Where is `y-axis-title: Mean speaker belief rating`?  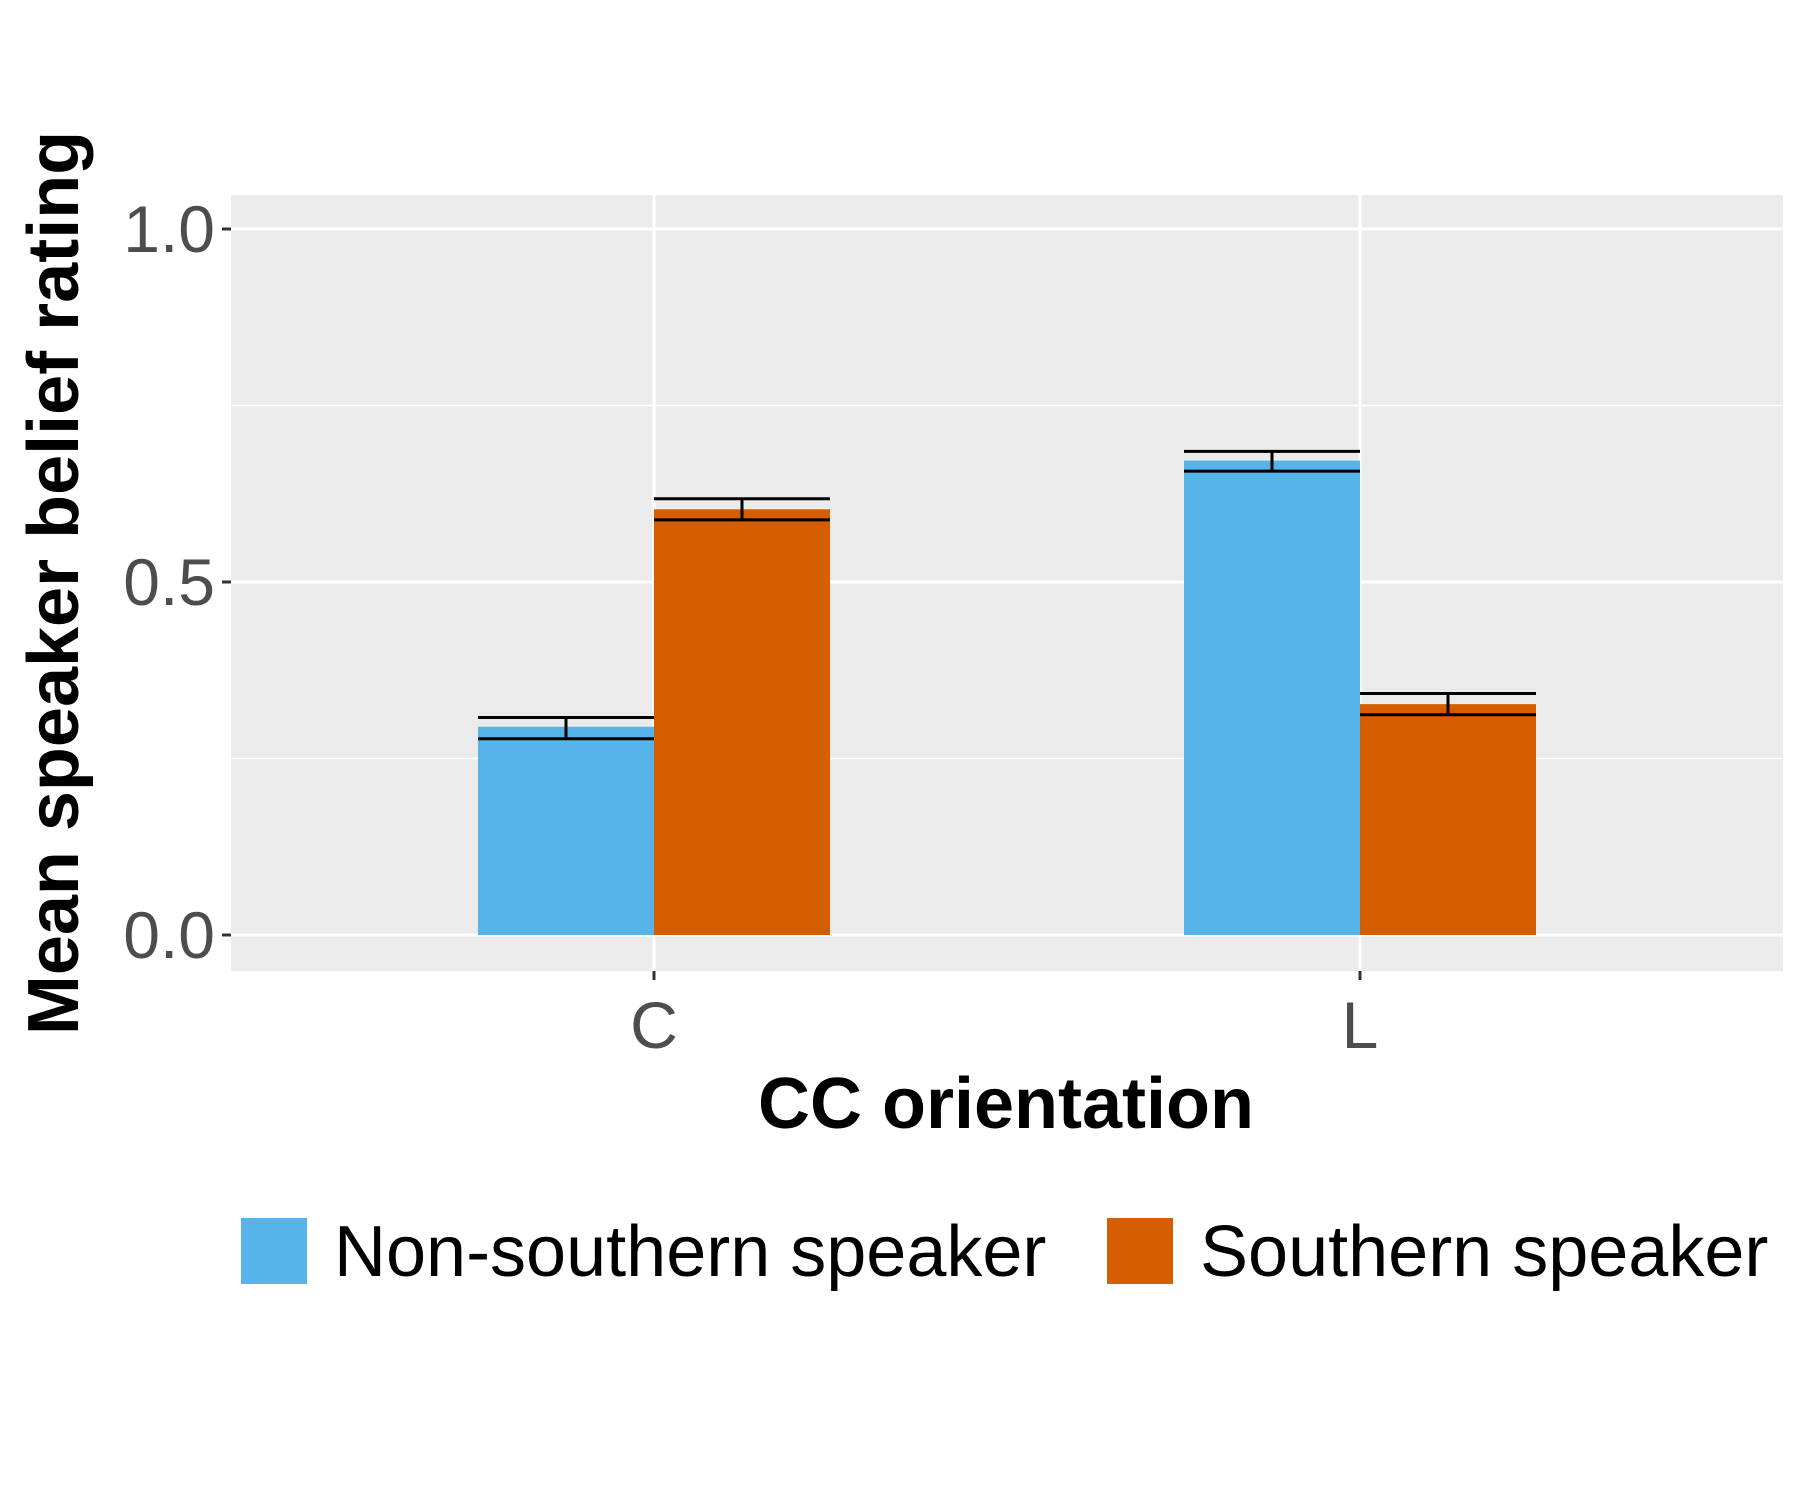 y-axis-title: Mean speaker belief rating is located at coordinates (54, 583).